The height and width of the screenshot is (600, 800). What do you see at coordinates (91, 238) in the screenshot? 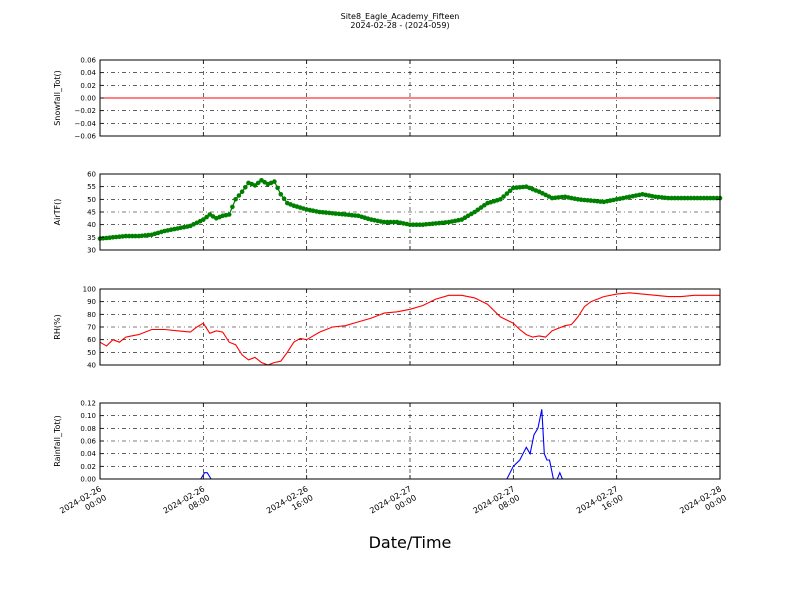
I see `y-tick-label: 35` at bounding box center [91, 238].